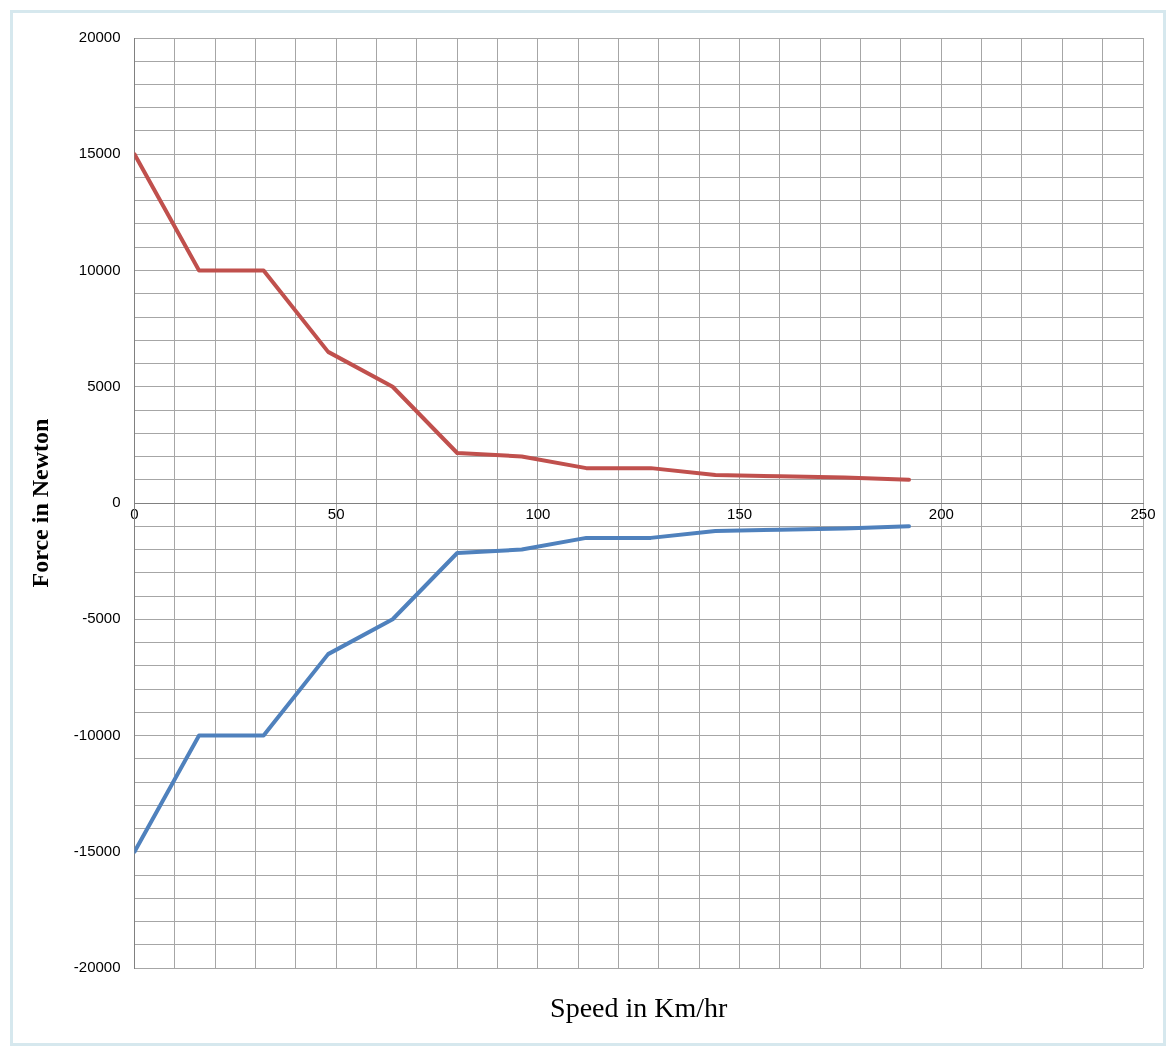  What do you see at coordinates (639, 1008) in the screenshot?
I see `x-axis-title: Speed in Km/hr` at bounding box center [639, 1008].